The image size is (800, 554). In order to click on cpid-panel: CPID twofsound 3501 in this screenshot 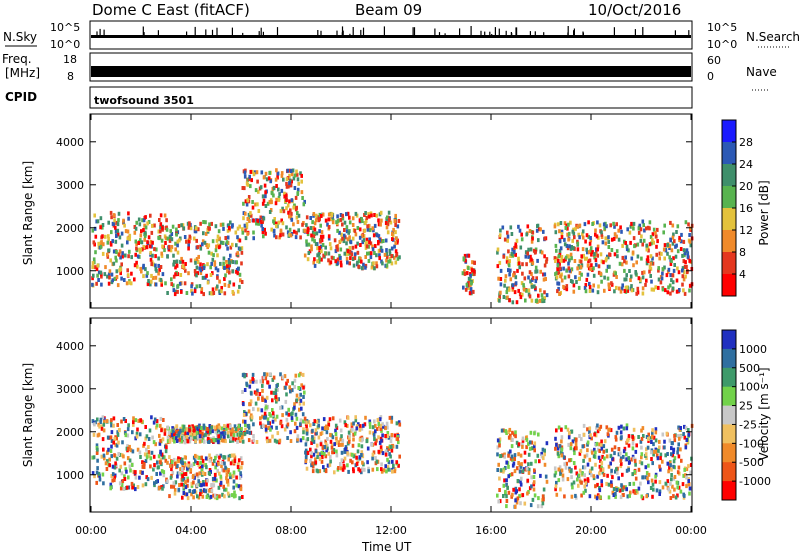, I will do `click(349, 97)`.